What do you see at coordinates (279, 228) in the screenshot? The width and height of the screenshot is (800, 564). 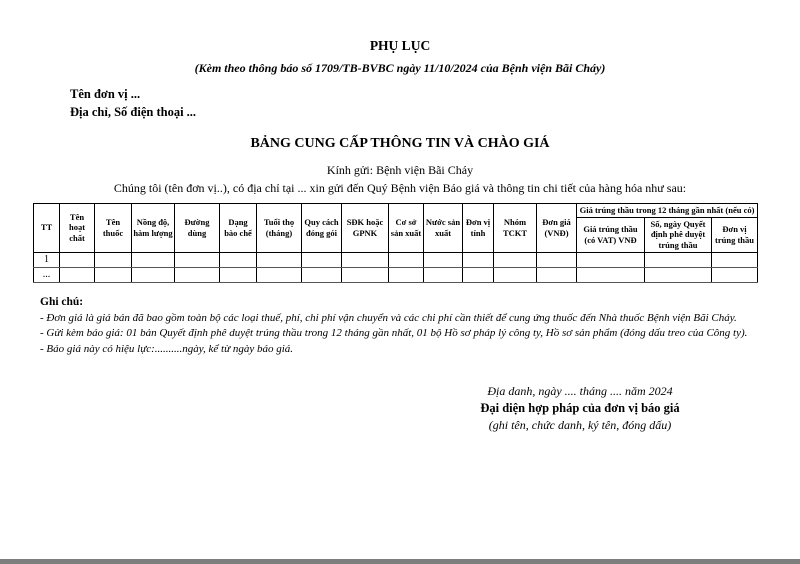 I see `column-header: Tuổi thọ (tháng)` at bounding box center [279, 228].